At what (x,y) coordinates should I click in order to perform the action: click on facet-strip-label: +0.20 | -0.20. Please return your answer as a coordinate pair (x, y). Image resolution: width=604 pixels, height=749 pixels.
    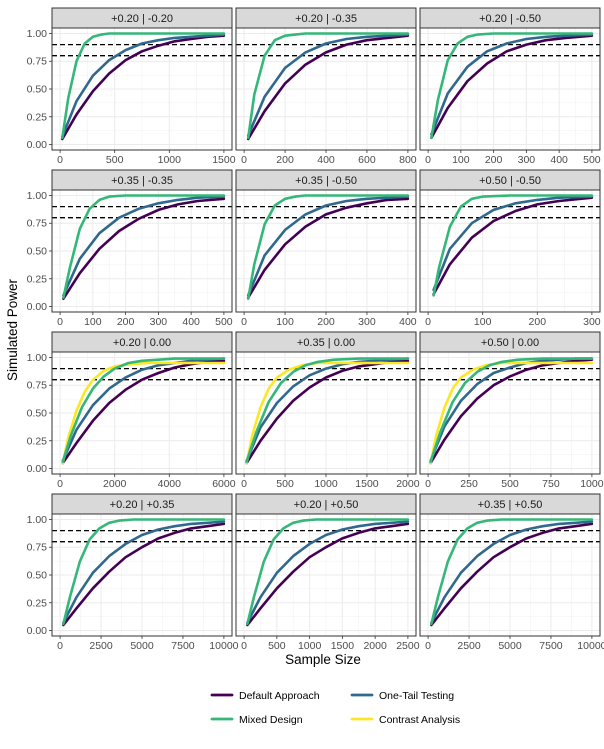
    Looking at the image, I should click on (142, 19).